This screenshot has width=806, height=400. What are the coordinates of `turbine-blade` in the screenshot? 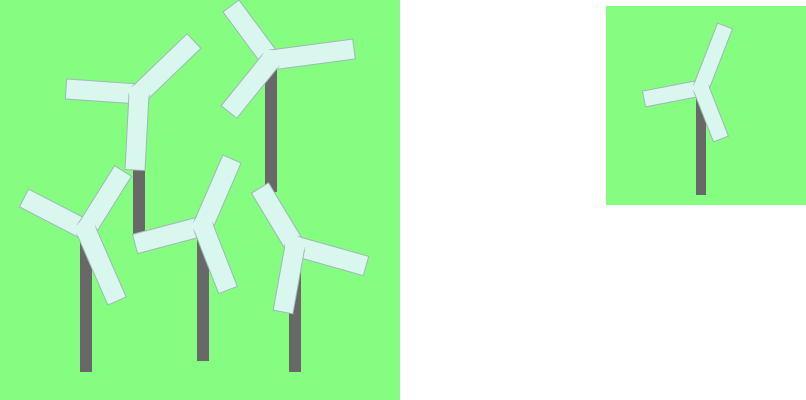 It's located at (137, 132).